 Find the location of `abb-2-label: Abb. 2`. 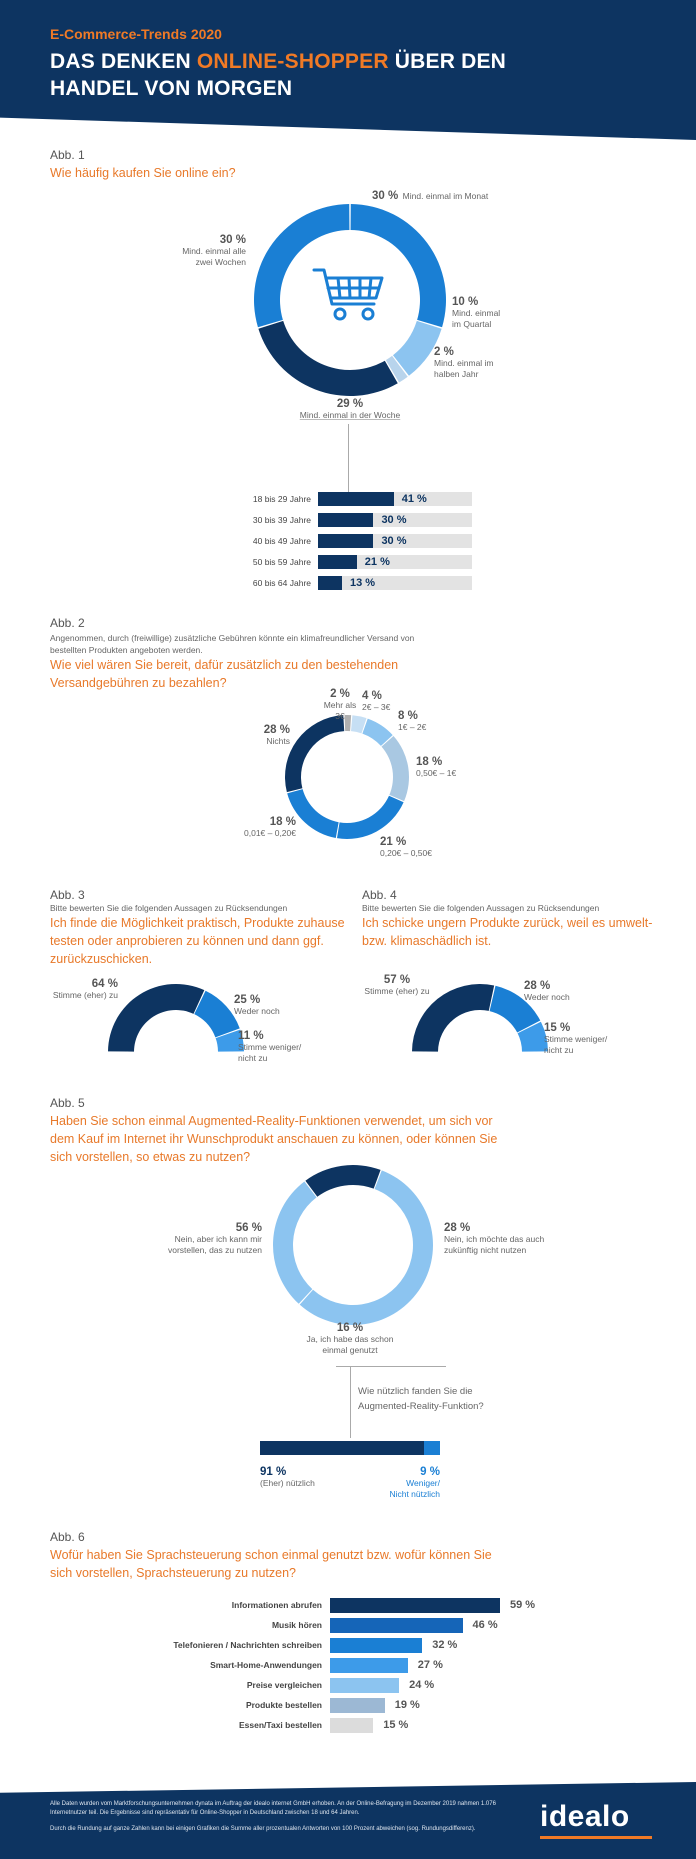

abb-2-label: Abb. 2 is located at coordinates (67, 623).